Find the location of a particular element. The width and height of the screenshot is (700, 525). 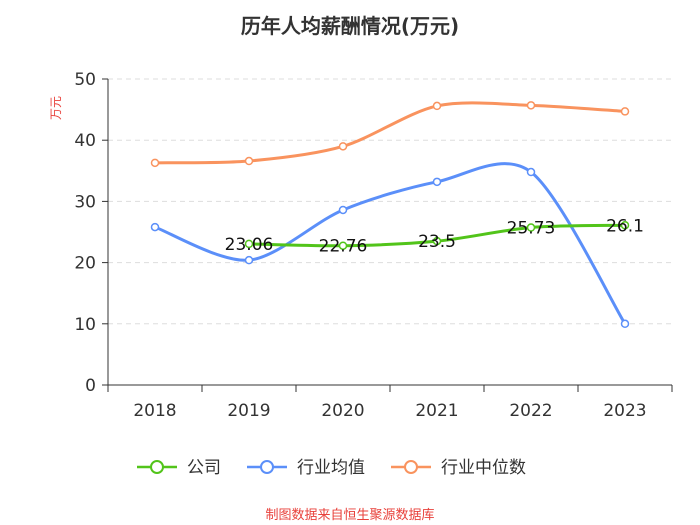

data-labels: 23.06 22.76 23.5 25.73 26.1 is located at coordinates (434, 236).